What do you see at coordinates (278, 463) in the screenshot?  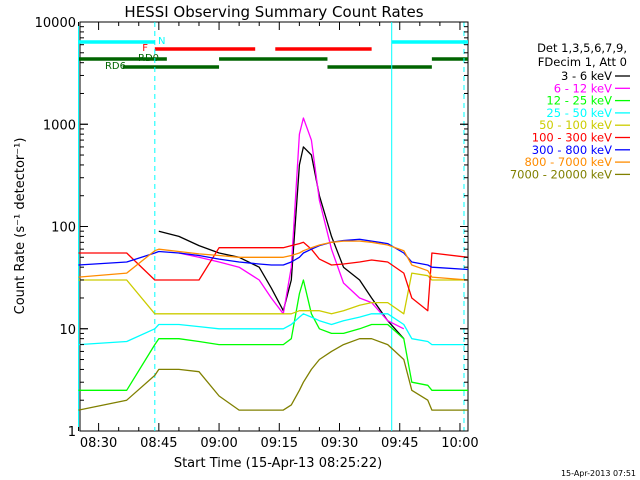 I see `x-axis-label: Start Time (15-Apr-13 08:25:22)` at bounding box center [278, 463].